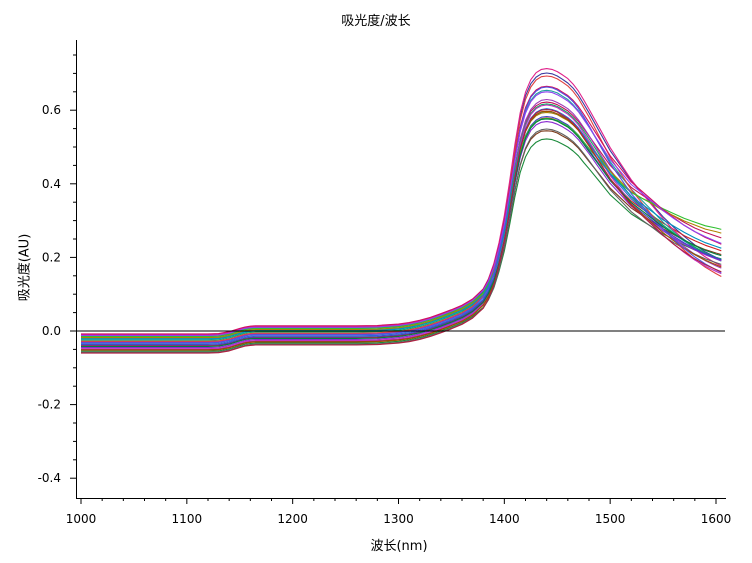 The height and width of the screenshot is (563, 752). What do you see at coordinates (504, 519) in the screenshot?
I see `x-tick-label: 1400` at bounding box center [504, 519].